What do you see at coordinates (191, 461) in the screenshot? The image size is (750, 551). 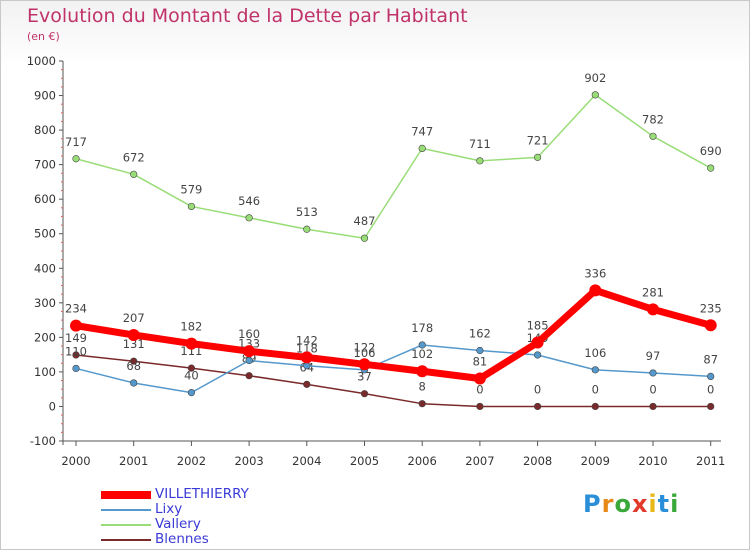 I see `x-tick-label: 2002` at bounding box center [191, 461].